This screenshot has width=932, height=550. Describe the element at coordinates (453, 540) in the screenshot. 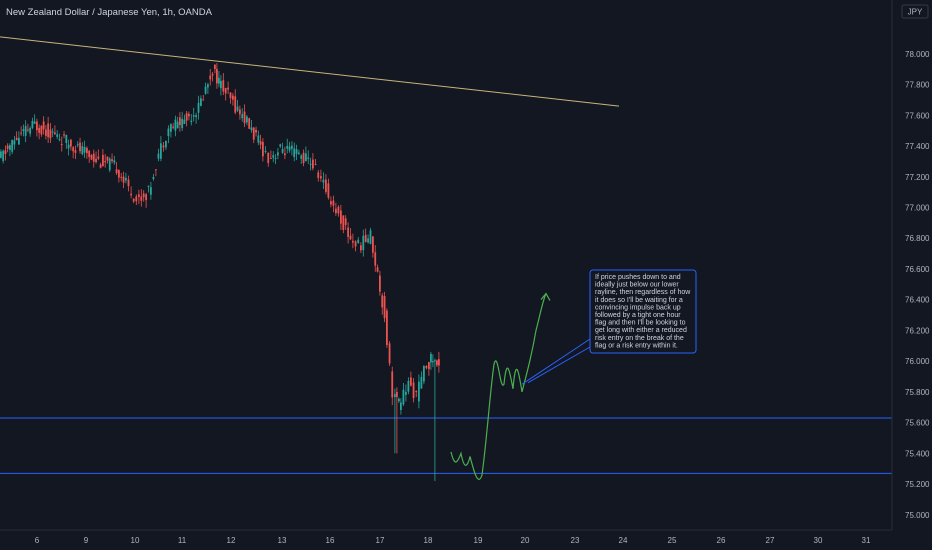

I see `time-axis: 6 9 10 11 12 13 16 17 18 19 20 23 24 25 26 27 30 31` at that location.